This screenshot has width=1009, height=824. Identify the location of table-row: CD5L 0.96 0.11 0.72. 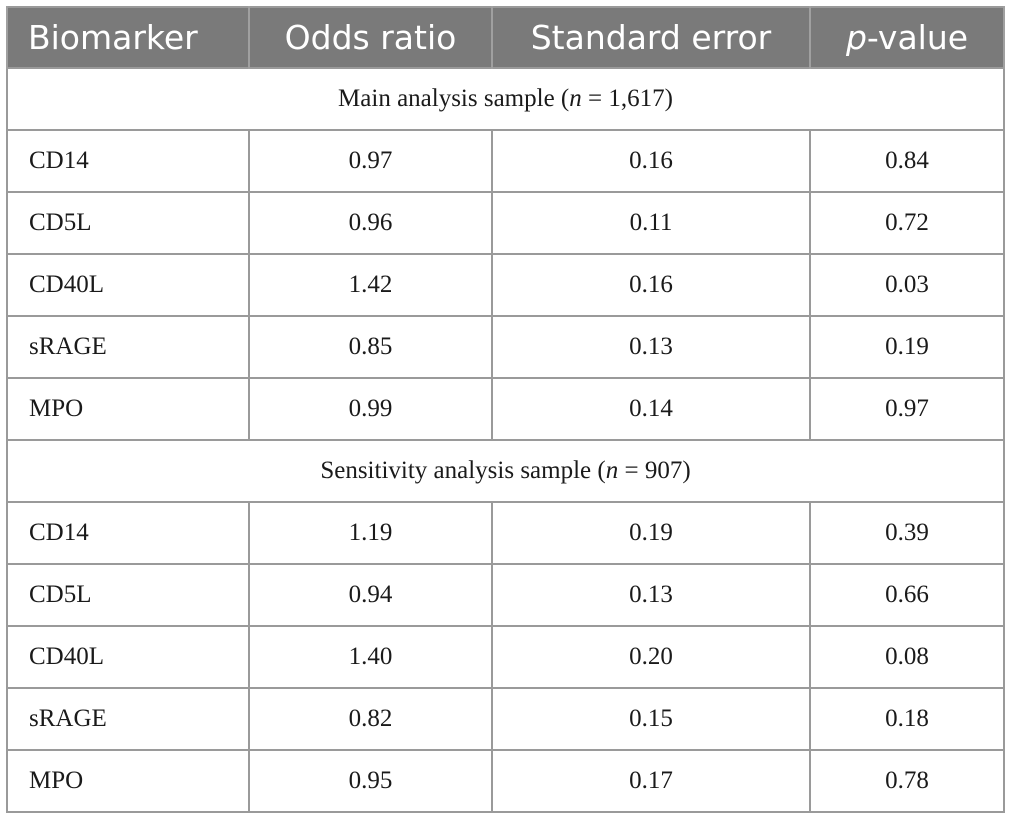
(505, 223).